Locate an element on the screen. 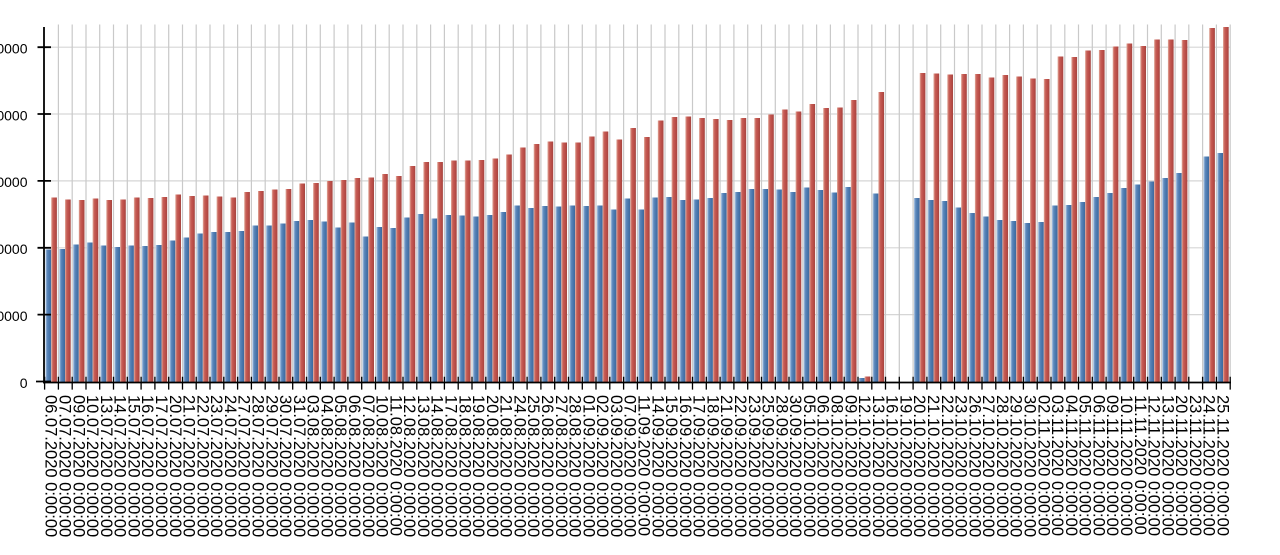 The width and height of the screenshot is (1280, 555). svg-text: 200000 is located at coordinates (14, 115).